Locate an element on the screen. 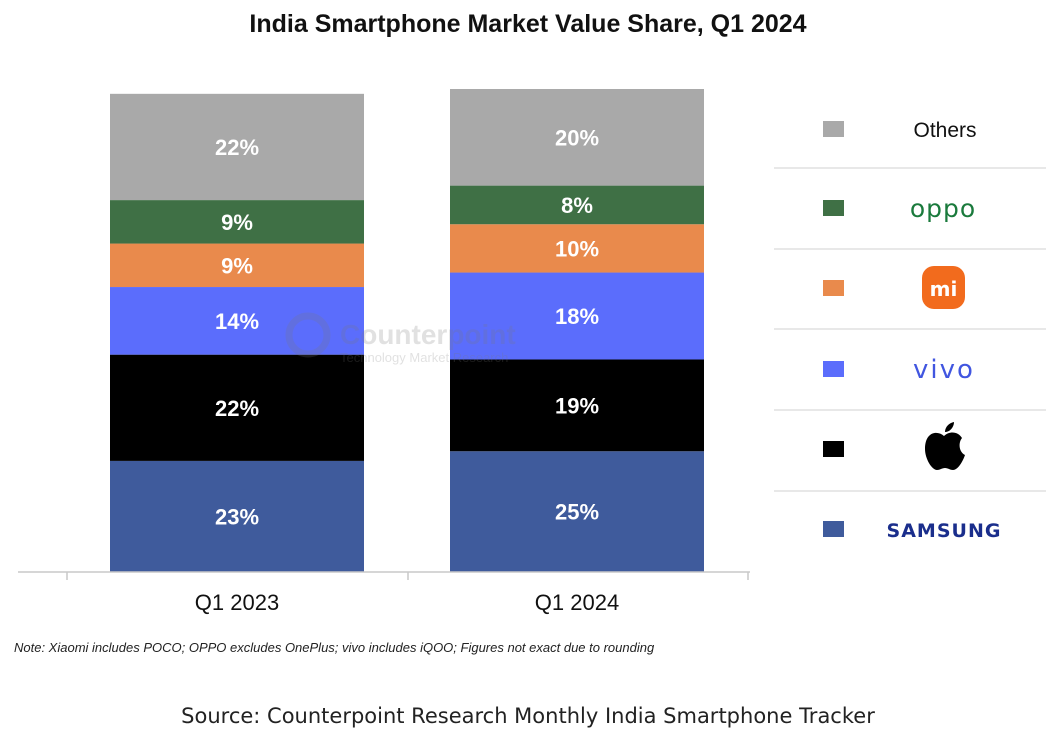  apple-logo-icon is located at coordinates (945, 446).